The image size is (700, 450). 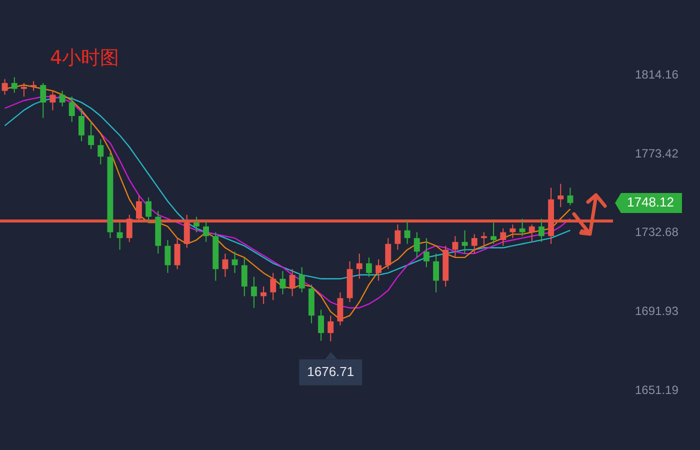 I want to click on y-tick-label: 1732.68, so click(x=657, y=232).